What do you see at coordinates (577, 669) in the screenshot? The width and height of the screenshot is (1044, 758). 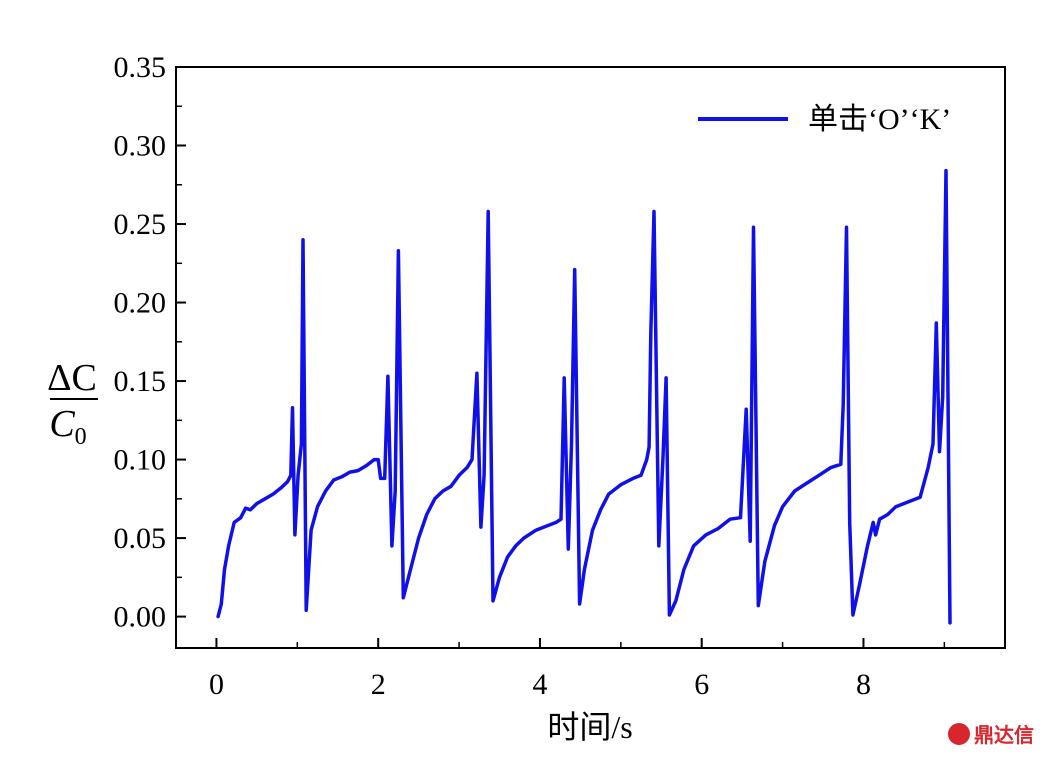 I see `x-axis-ticks: 0 2 4 6 8` at bounding box center [577, 669].